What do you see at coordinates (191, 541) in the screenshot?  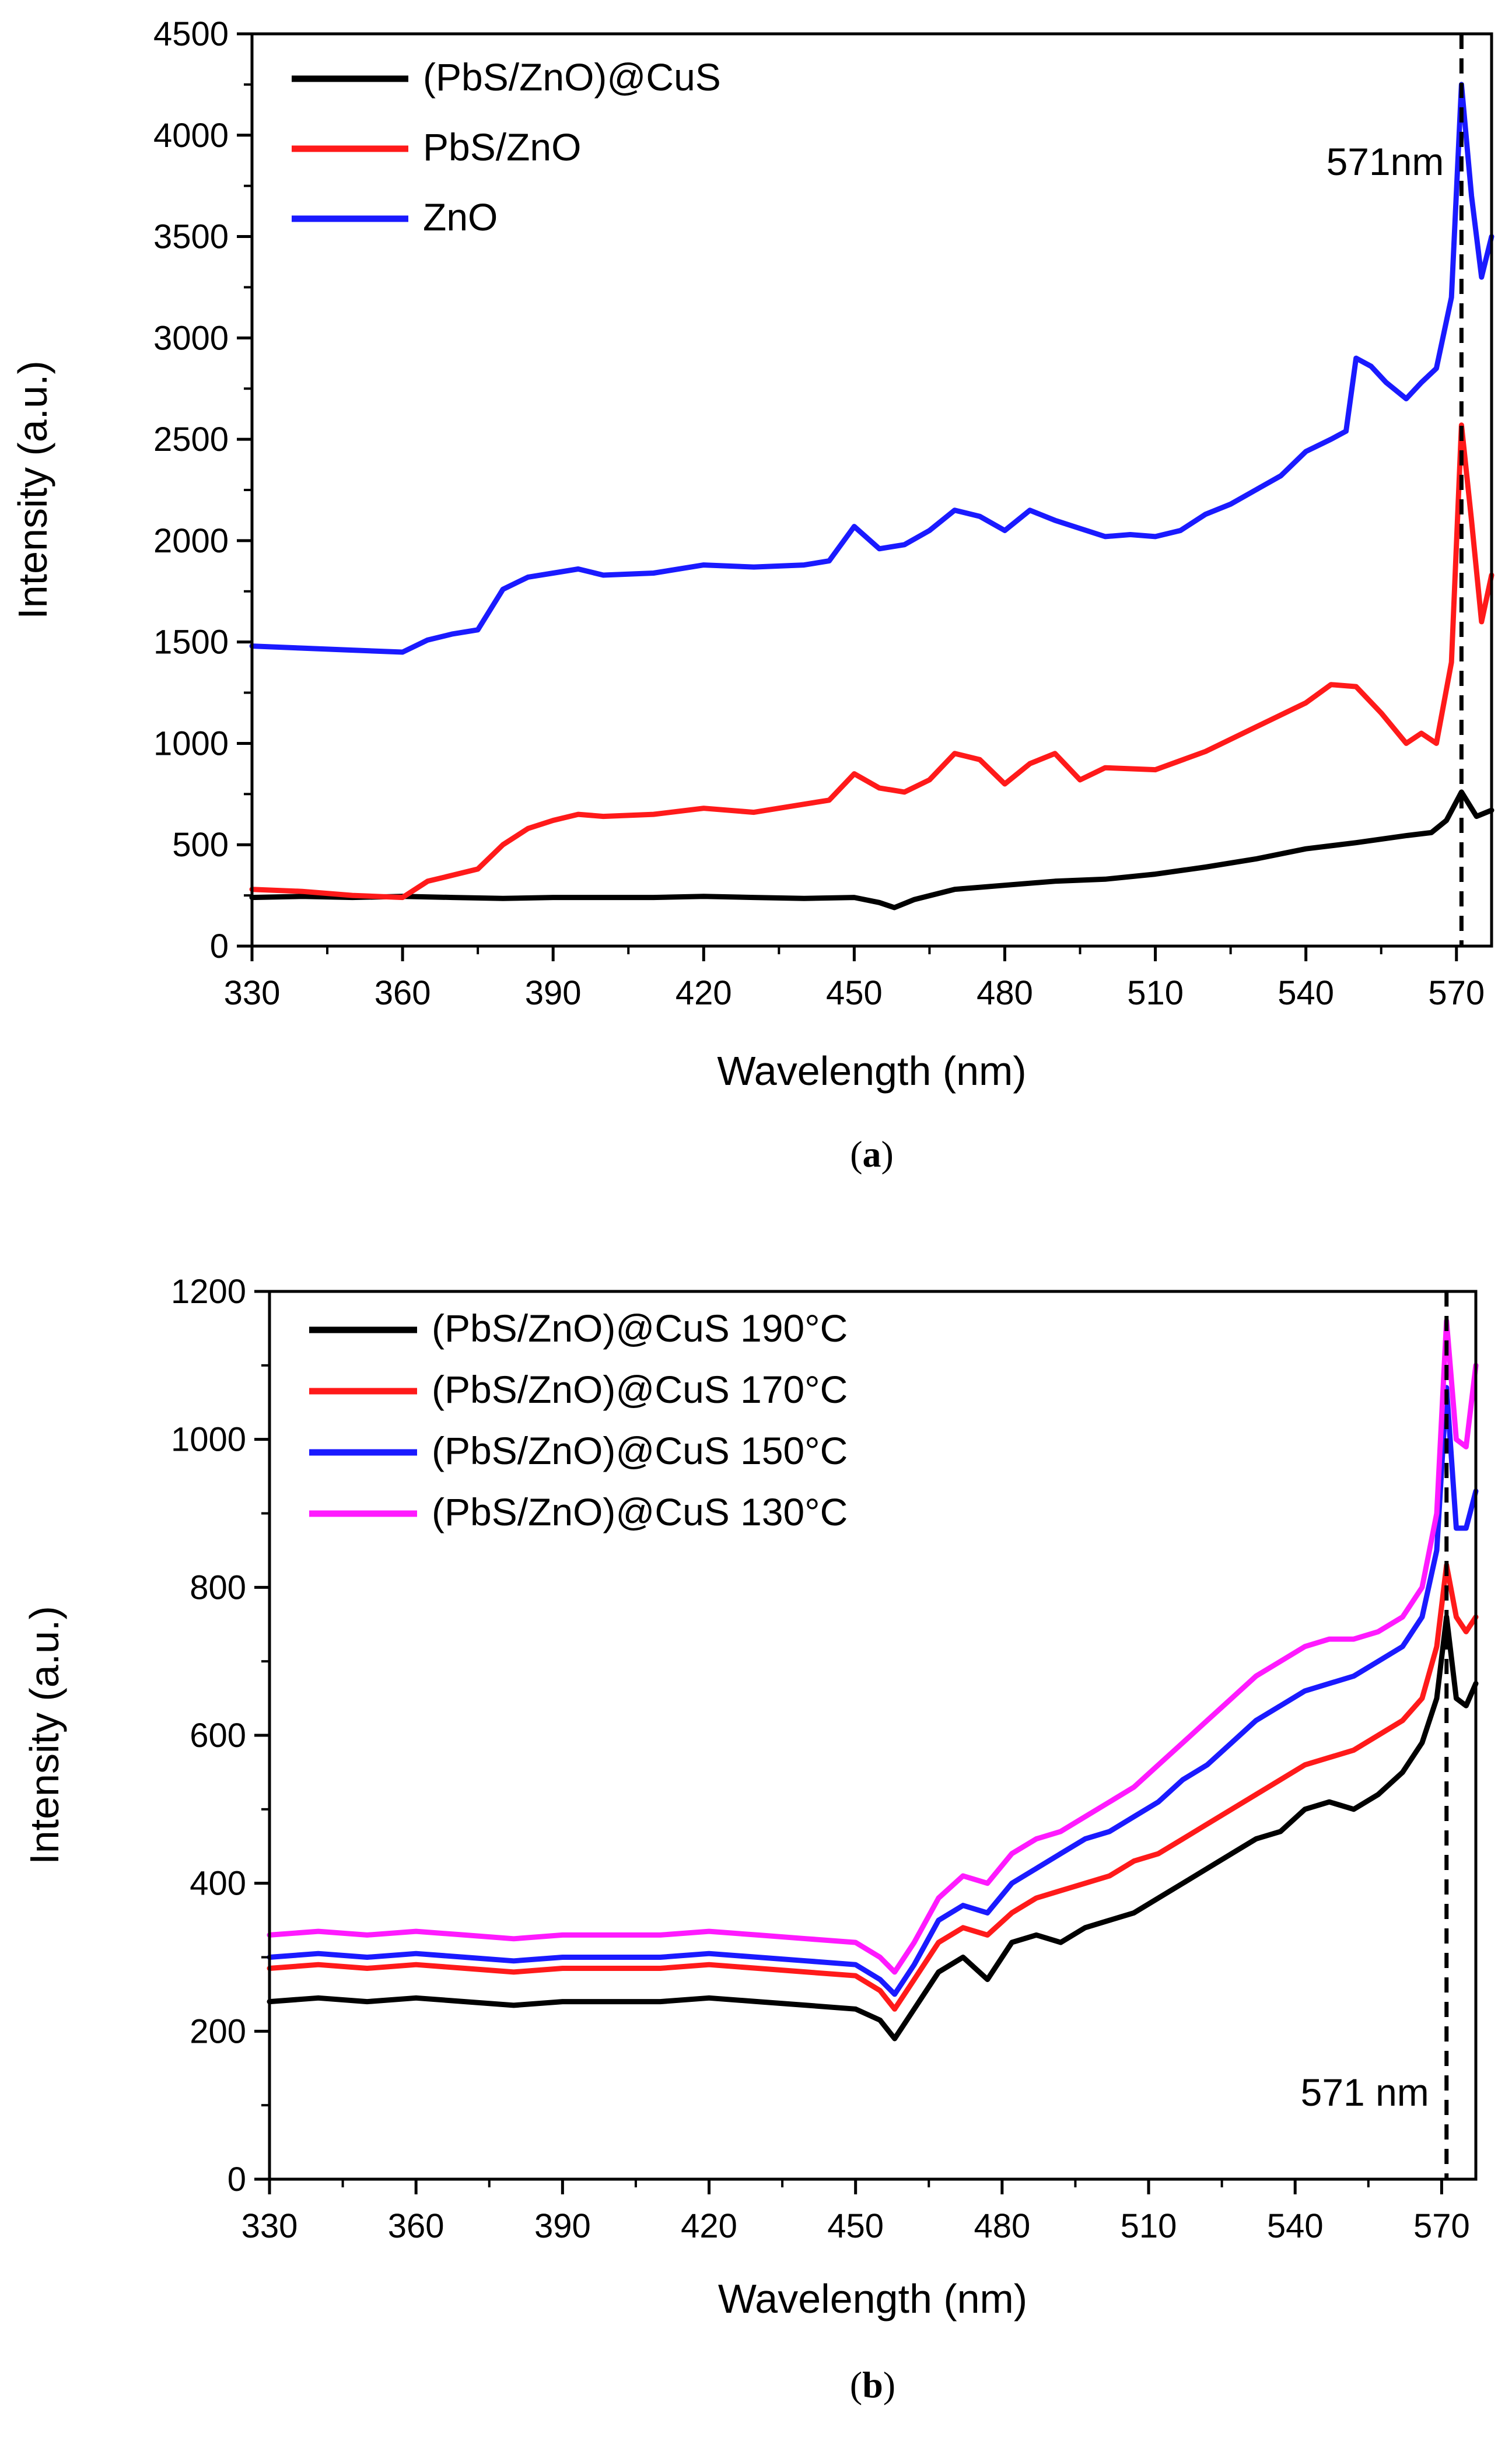 I see `chart0-y-tick-label: 2000` at bounding box center [191, 541].